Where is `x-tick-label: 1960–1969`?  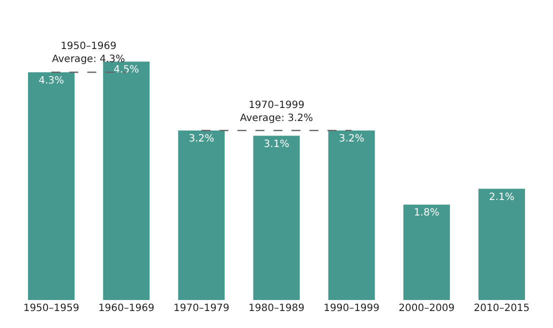
x-tick-label: 1960–1969 is located at coordinates (126, 308).